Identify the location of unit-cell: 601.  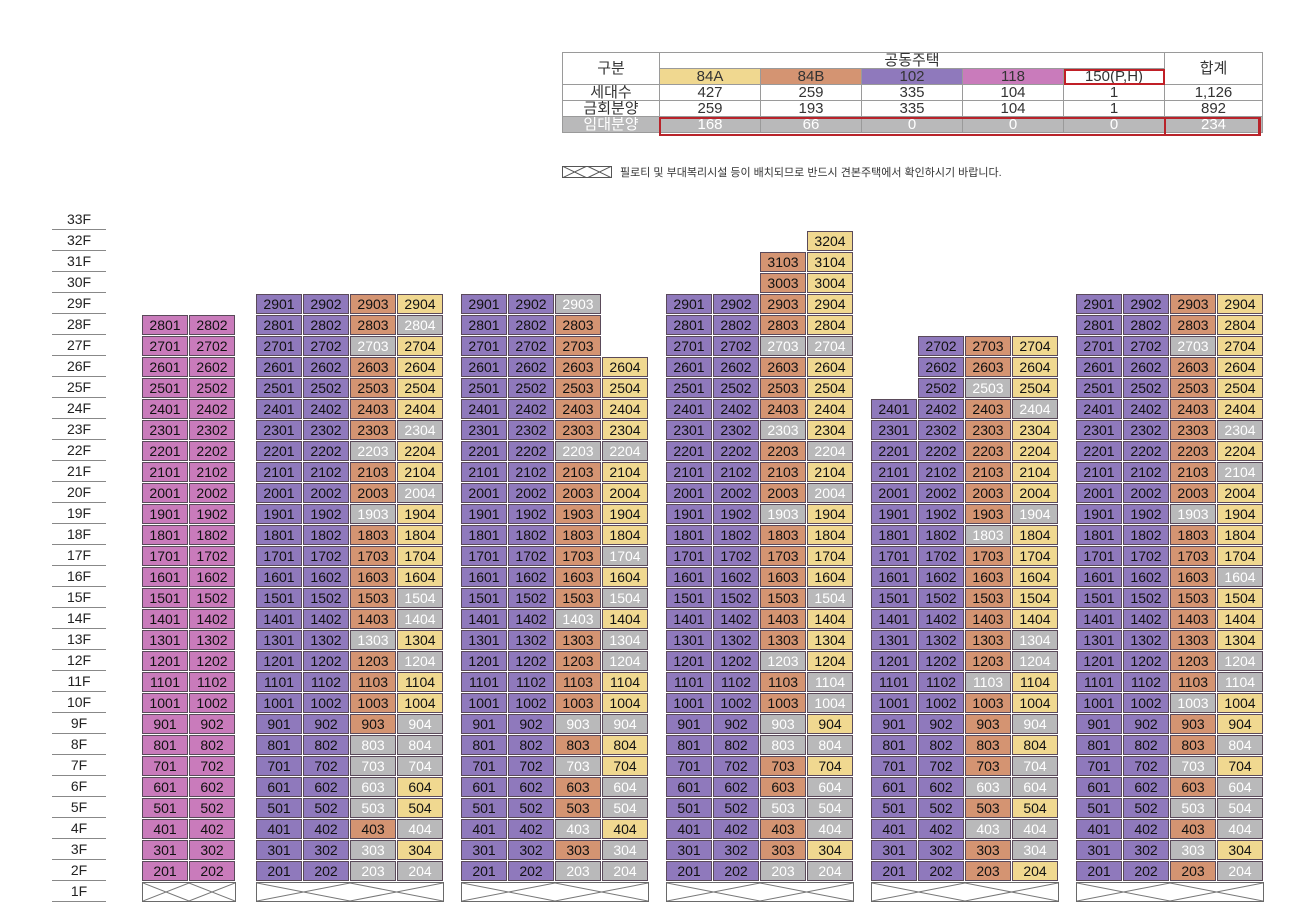
(1099, 787).